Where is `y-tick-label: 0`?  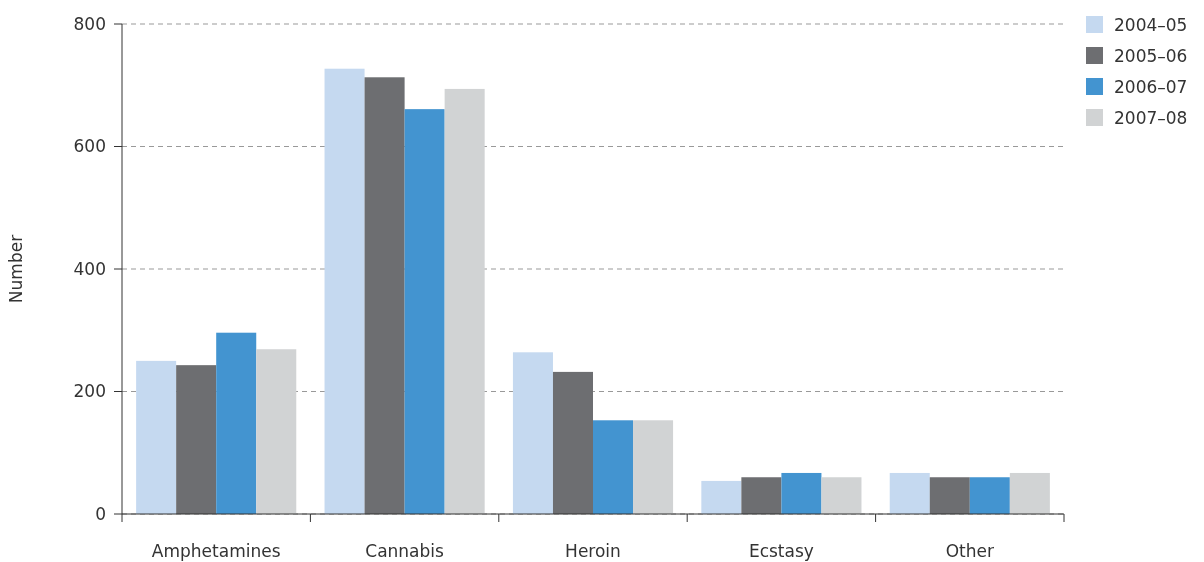 y-tick-label: 0 is located at coordinates (100, 513).